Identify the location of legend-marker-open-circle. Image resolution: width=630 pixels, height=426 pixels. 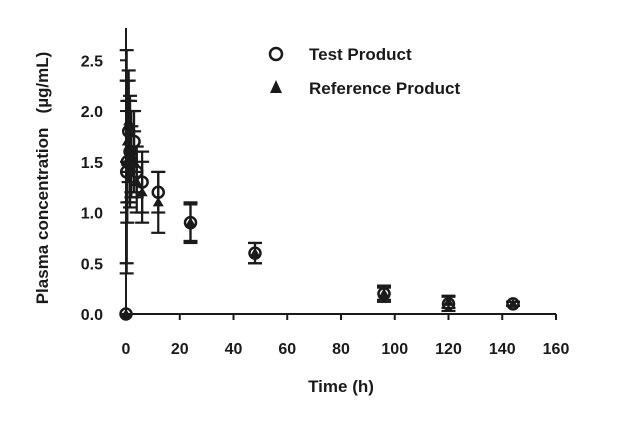
(276, 54).